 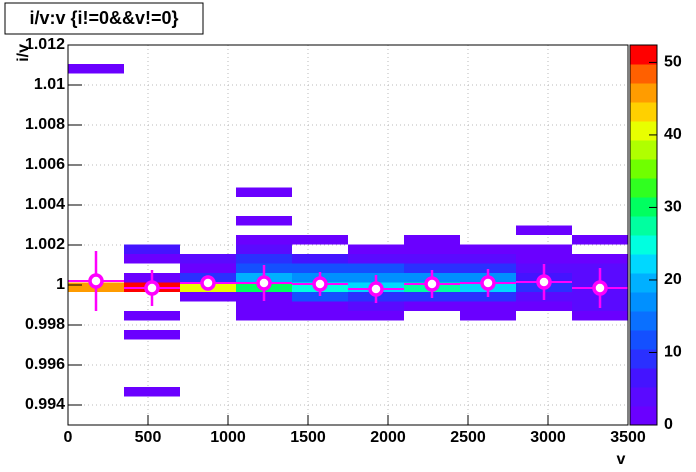 What do you see at coordinates (45, 324) in the screenshot?
I see `y-tick-label: 0.998` at bounding box center [45, 324].